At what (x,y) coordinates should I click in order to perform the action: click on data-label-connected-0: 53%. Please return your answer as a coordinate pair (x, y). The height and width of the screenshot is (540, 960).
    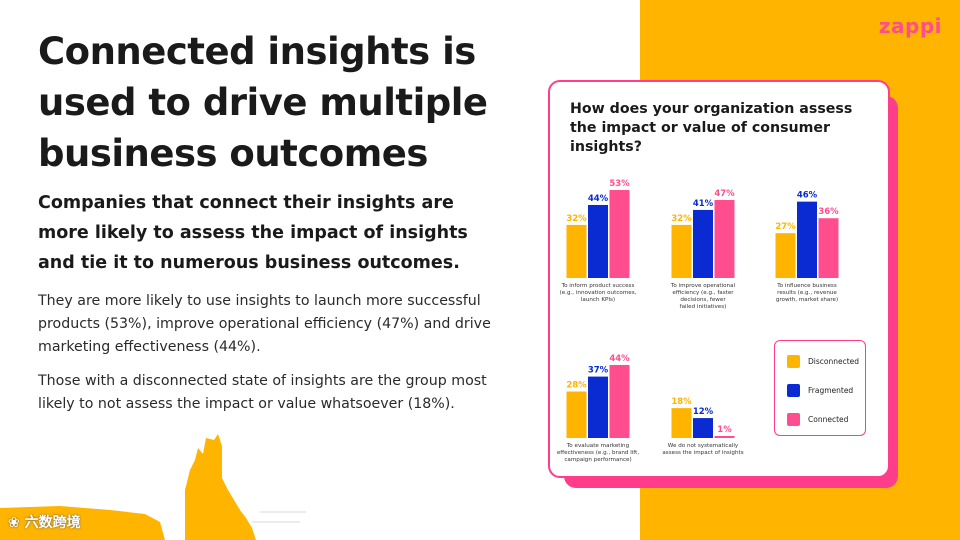
    Looking at the image, I should click on (619, 184).